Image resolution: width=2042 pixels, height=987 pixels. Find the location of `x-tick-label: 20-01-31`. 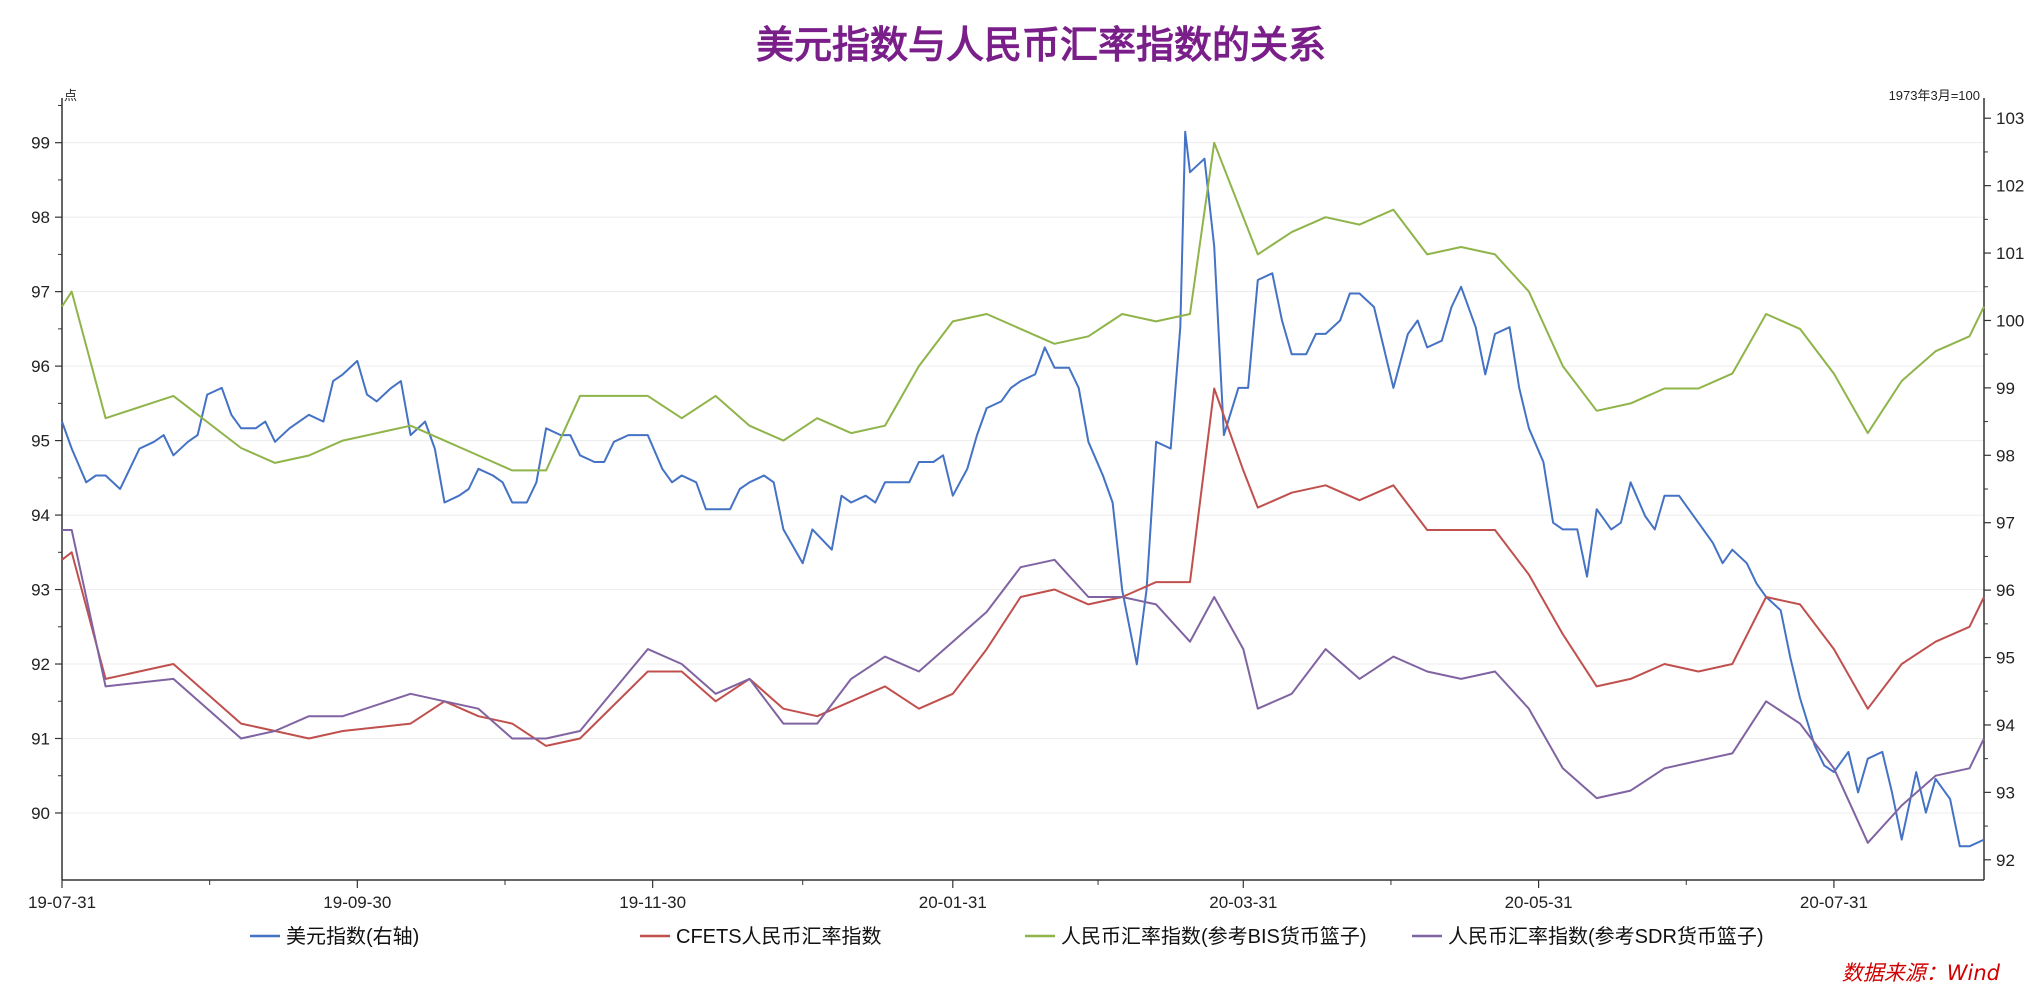

x-tick-label: 20-01-31 is located at coordinates (953, 902).